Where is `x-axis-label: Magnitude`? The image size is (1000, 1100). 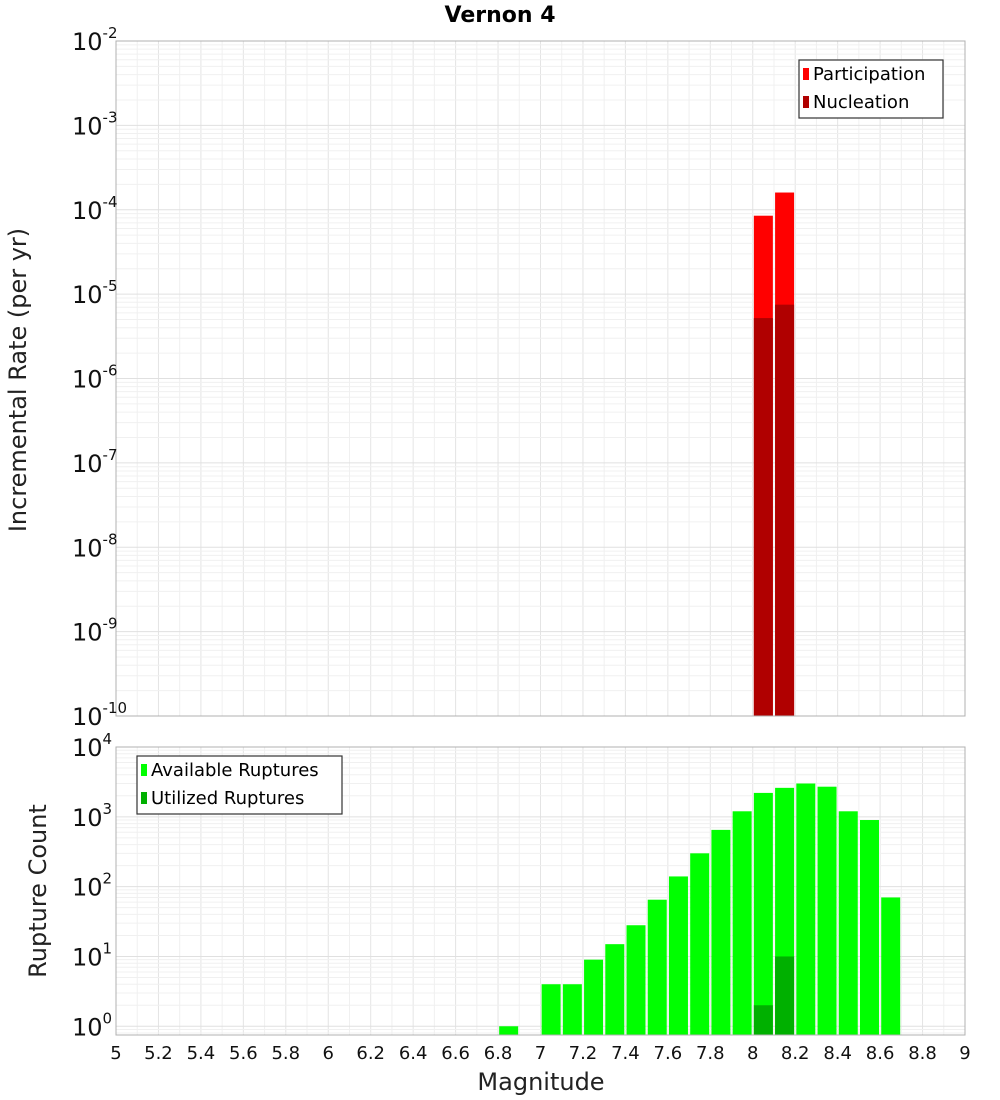 x-axis-label: Magnitude is located at coordinates (540, 1082).